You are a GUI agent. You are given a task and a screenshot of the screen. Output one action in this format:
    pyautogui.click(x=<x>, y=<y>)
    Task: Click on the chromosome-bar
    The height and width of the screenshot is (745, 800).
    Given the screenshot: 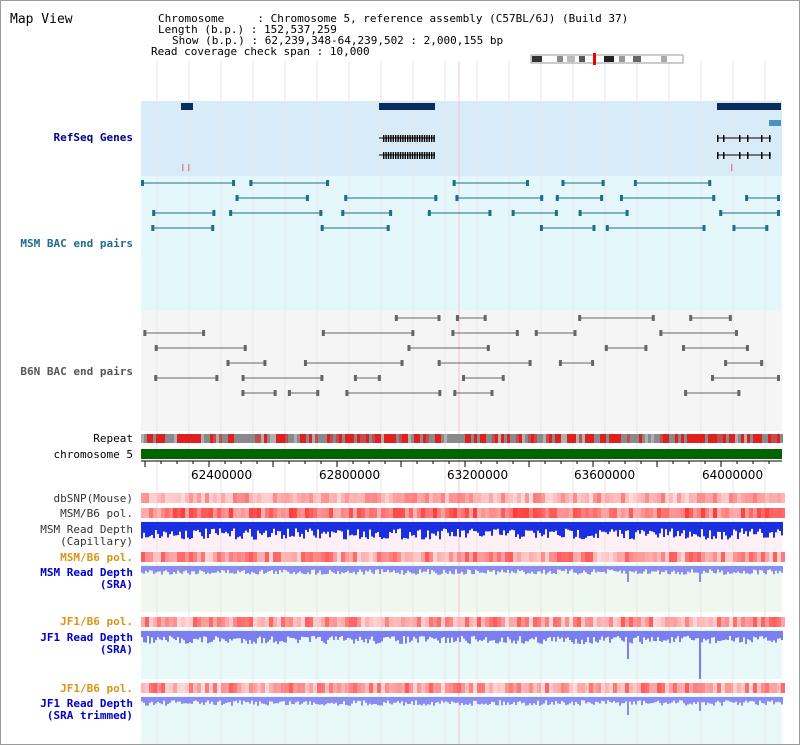 What is the action you would take?
    pyautogui.click(x=461, y=454)
    